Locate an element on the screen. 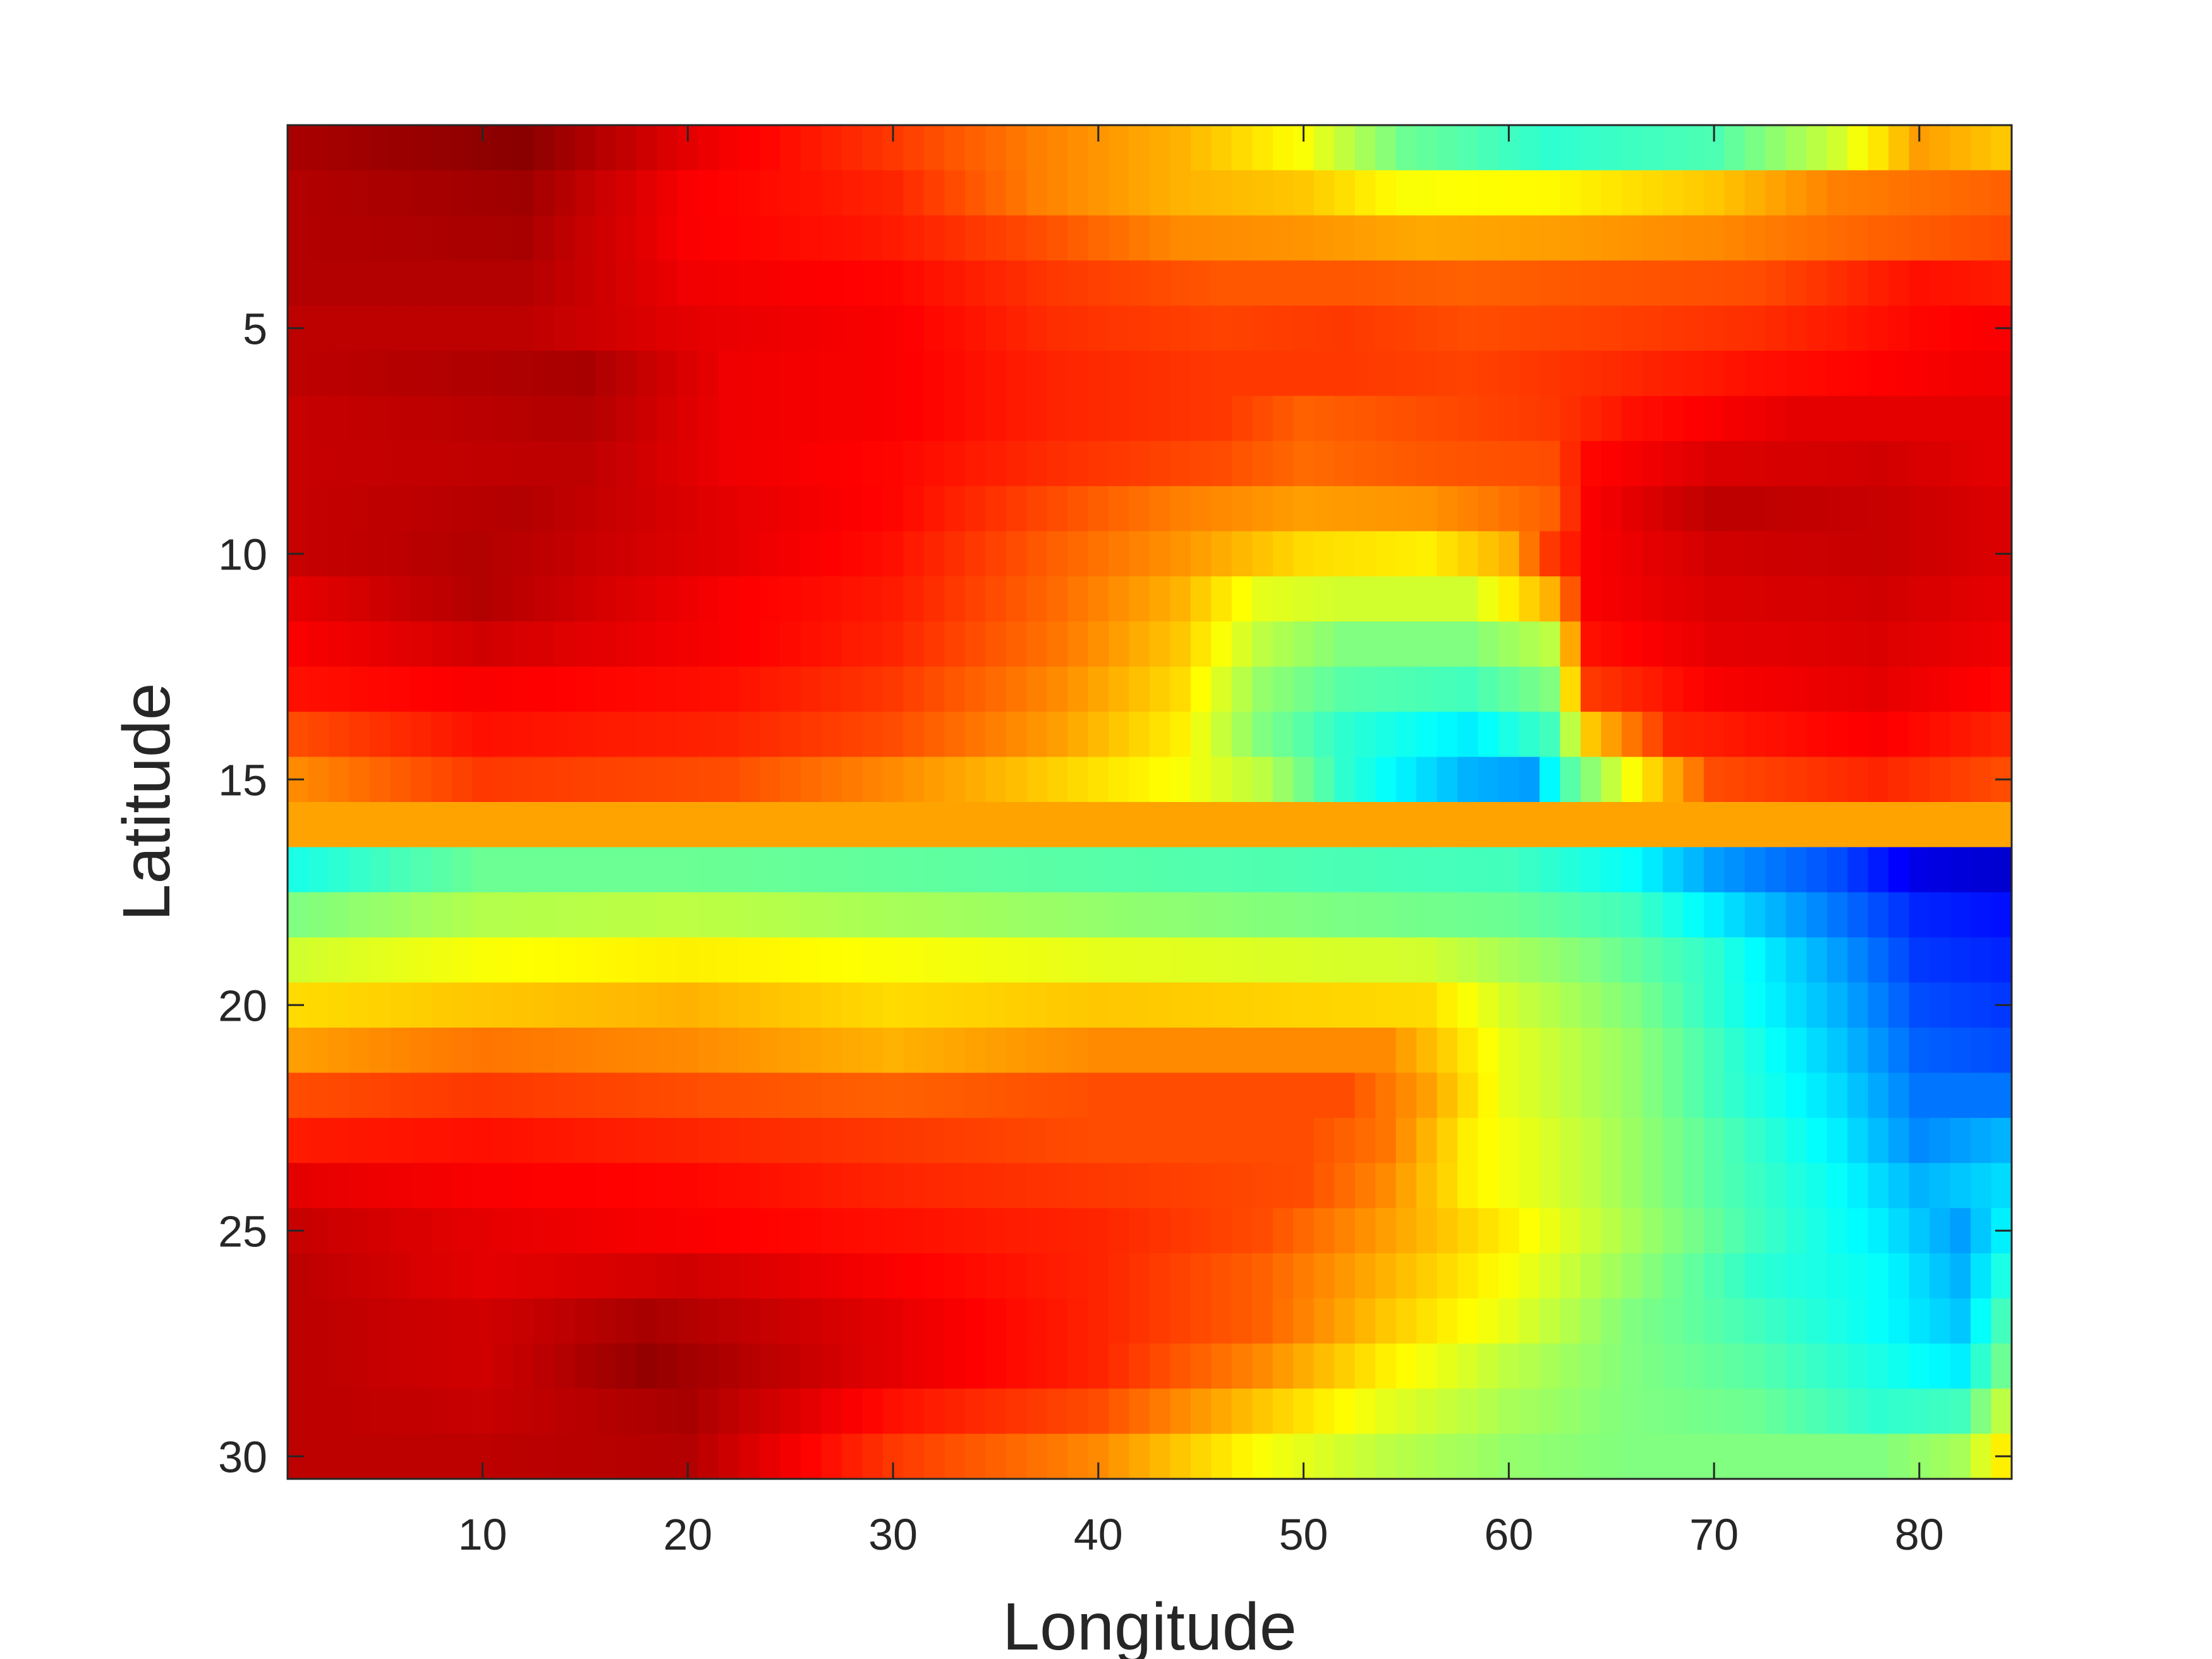  x-tick-label: 10 is located at coordinates (482, 1534).